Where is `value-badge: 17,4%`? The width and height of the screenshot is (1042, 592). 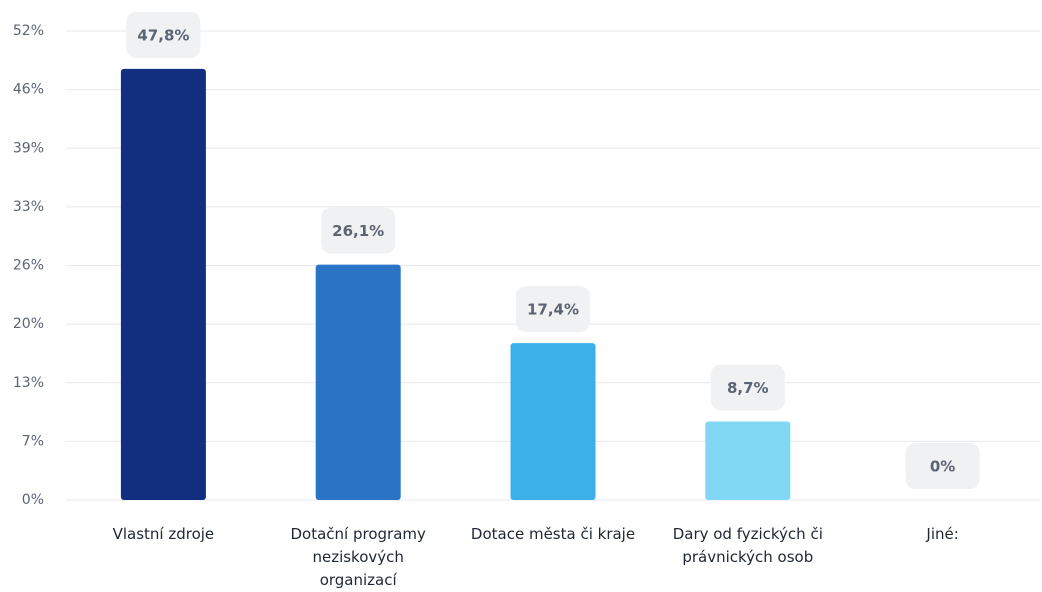
value-badge: 17,4% is located at coordinates (553, 309).